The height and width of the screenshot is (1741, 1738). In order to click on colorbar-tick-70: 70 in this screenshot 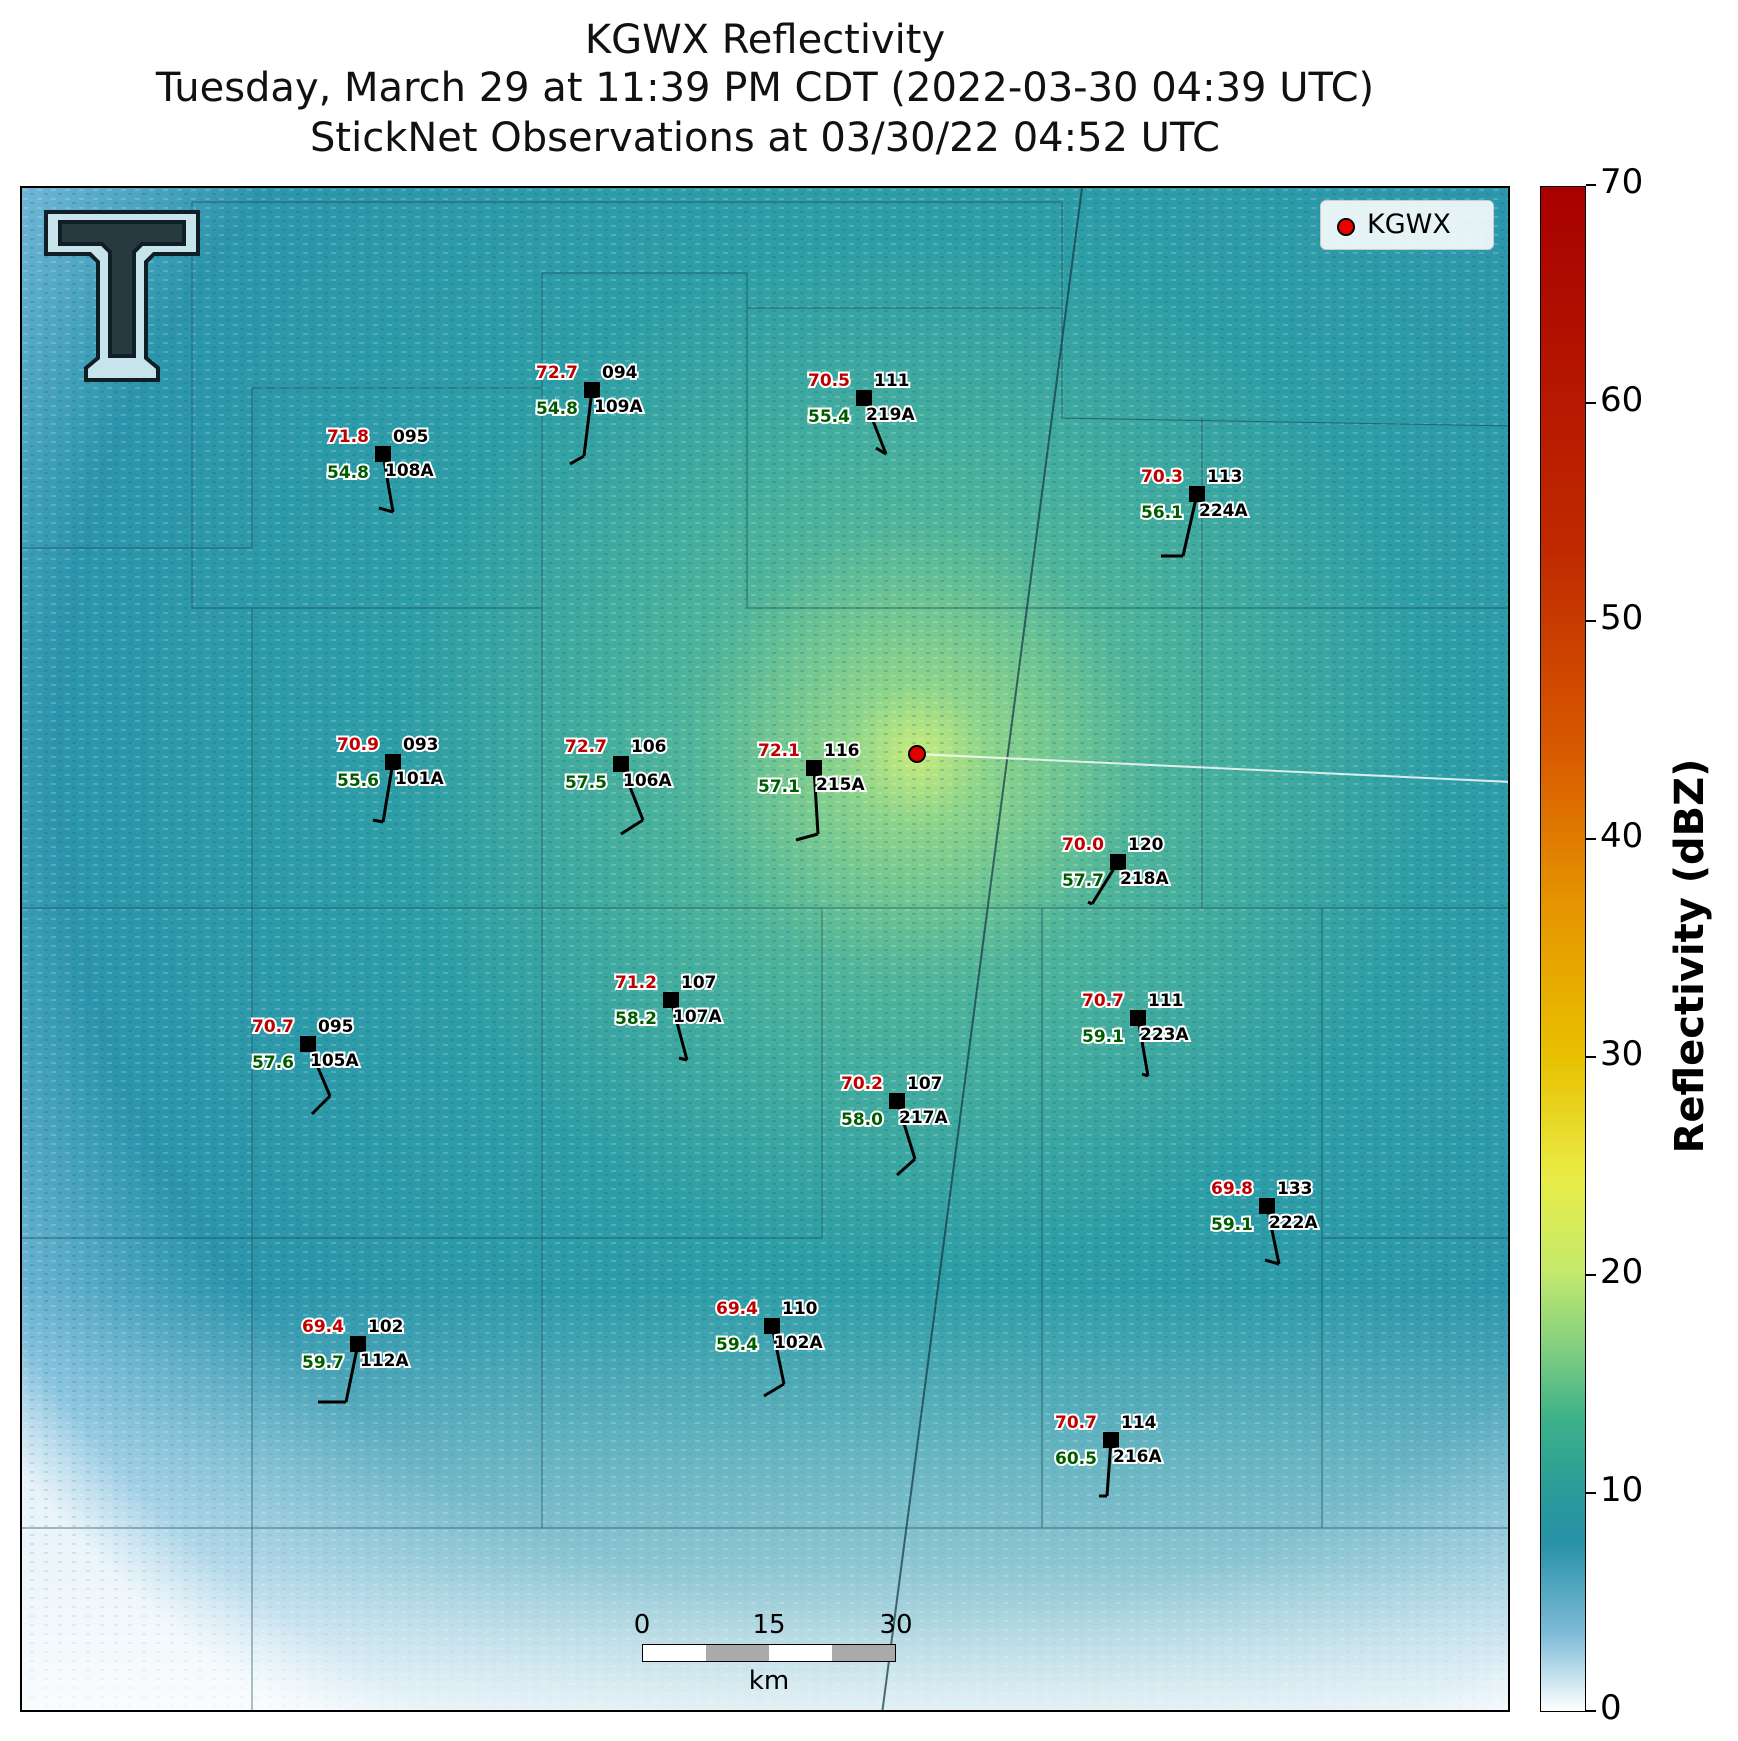, I will do `click(1614, 182)`.